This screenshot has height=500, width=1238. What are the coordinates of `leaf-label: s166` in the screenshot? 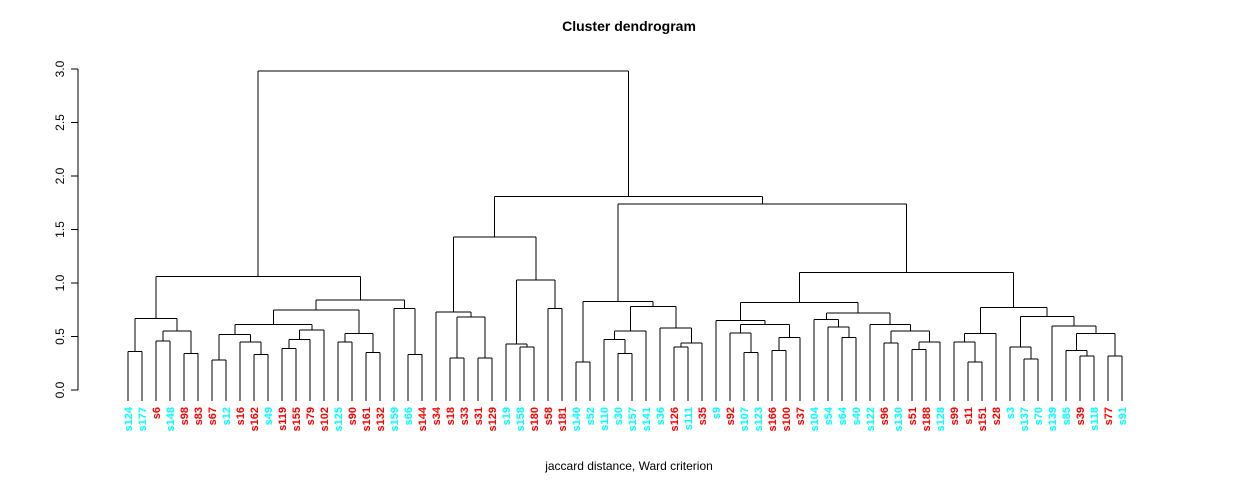 It's located at (773, 419).